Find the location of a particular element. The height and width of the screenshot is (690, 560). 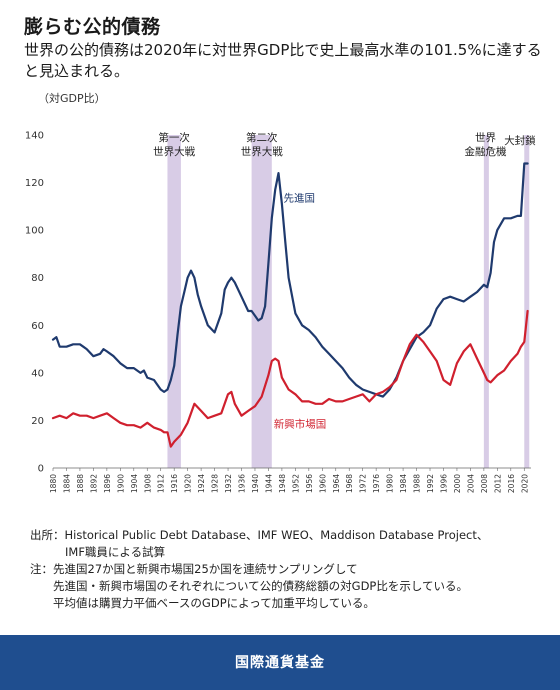

y-tick-label: 60 is located at coordinates (37, 326).